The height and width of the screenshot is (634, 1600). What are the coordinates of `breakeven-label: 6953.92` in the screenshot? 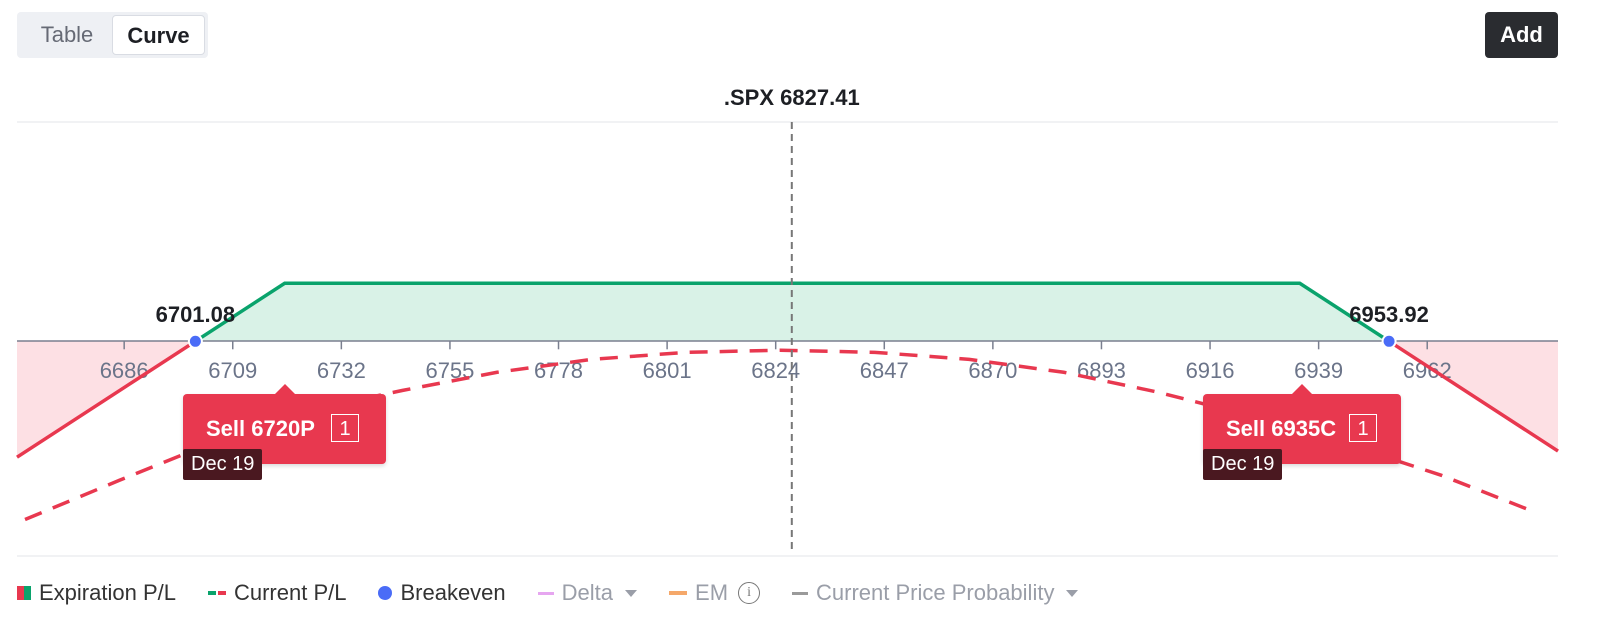 It's located at (1389, 314).